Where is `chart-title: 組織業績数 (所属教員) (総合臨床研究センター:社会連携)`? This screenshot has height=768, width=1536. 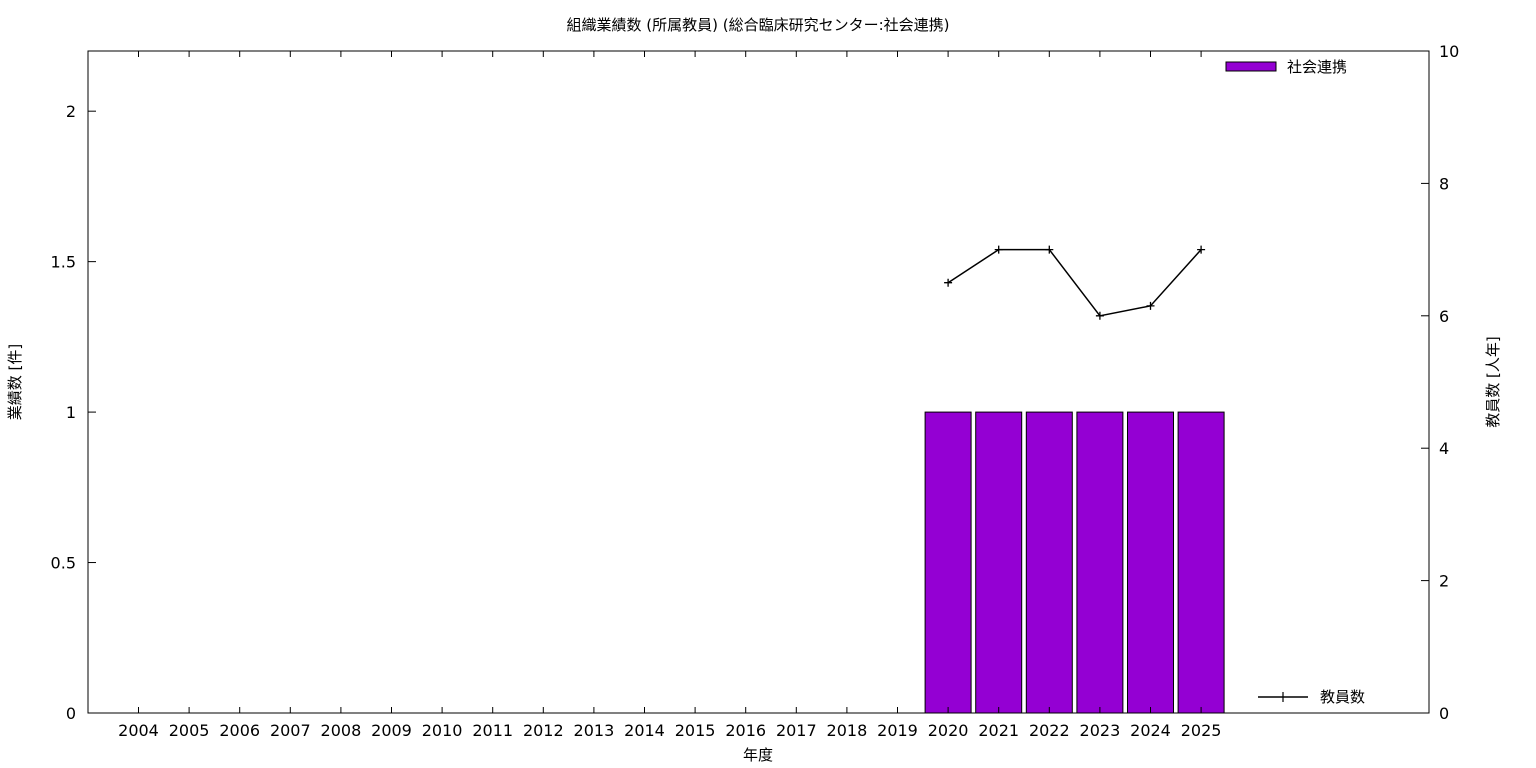 chart-title: 組織業績数 (所属教員) (総合臨床研究センター:社会連携) is located at coordinates (757, 25).